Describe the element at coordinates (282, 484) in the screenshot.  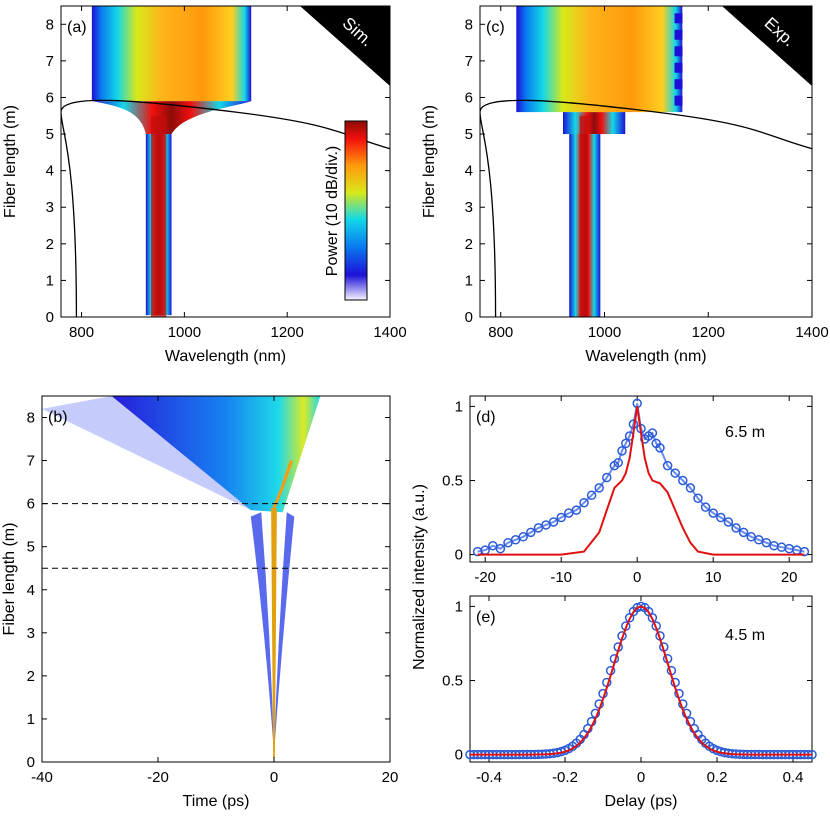
I see `soliton-trace` at that location.